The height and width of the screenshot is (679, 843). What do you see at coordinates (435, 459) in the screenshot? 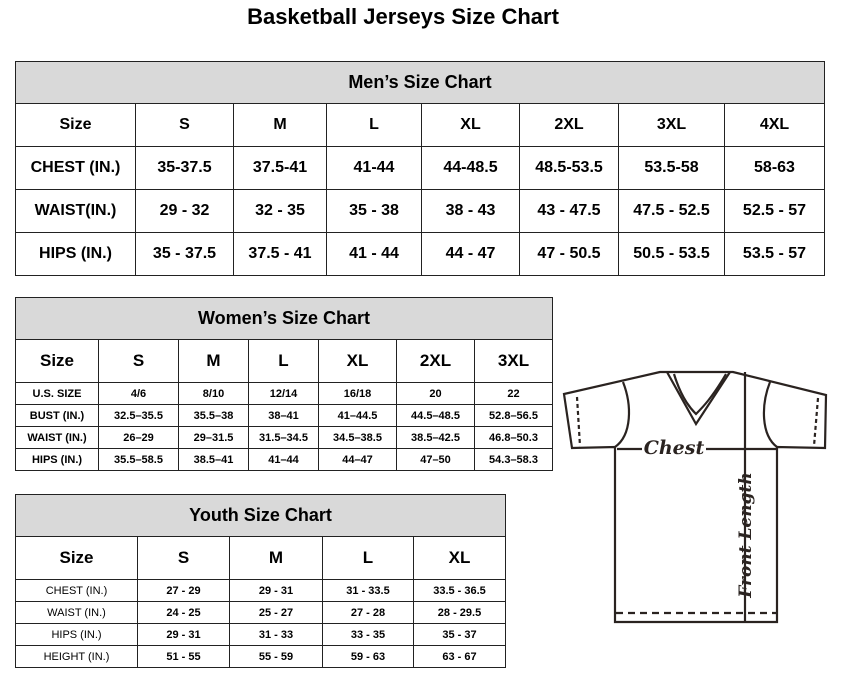
I see `table-cell: 47–50` at bounding box center [435, 459].